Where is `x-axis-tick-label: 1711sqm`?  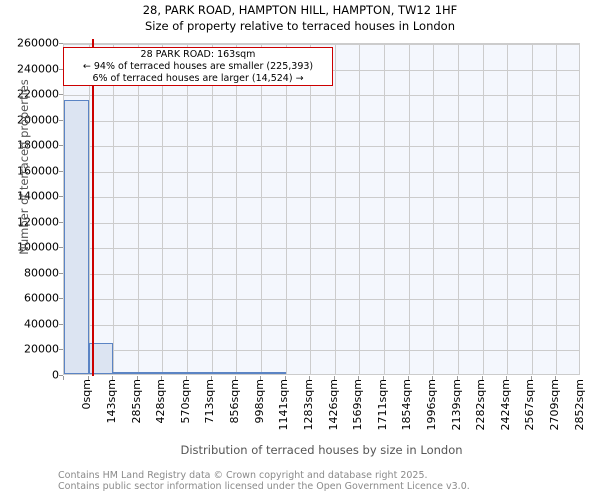 x-axis-tick-label: 1711sqm is located at coordinates (382, 405).